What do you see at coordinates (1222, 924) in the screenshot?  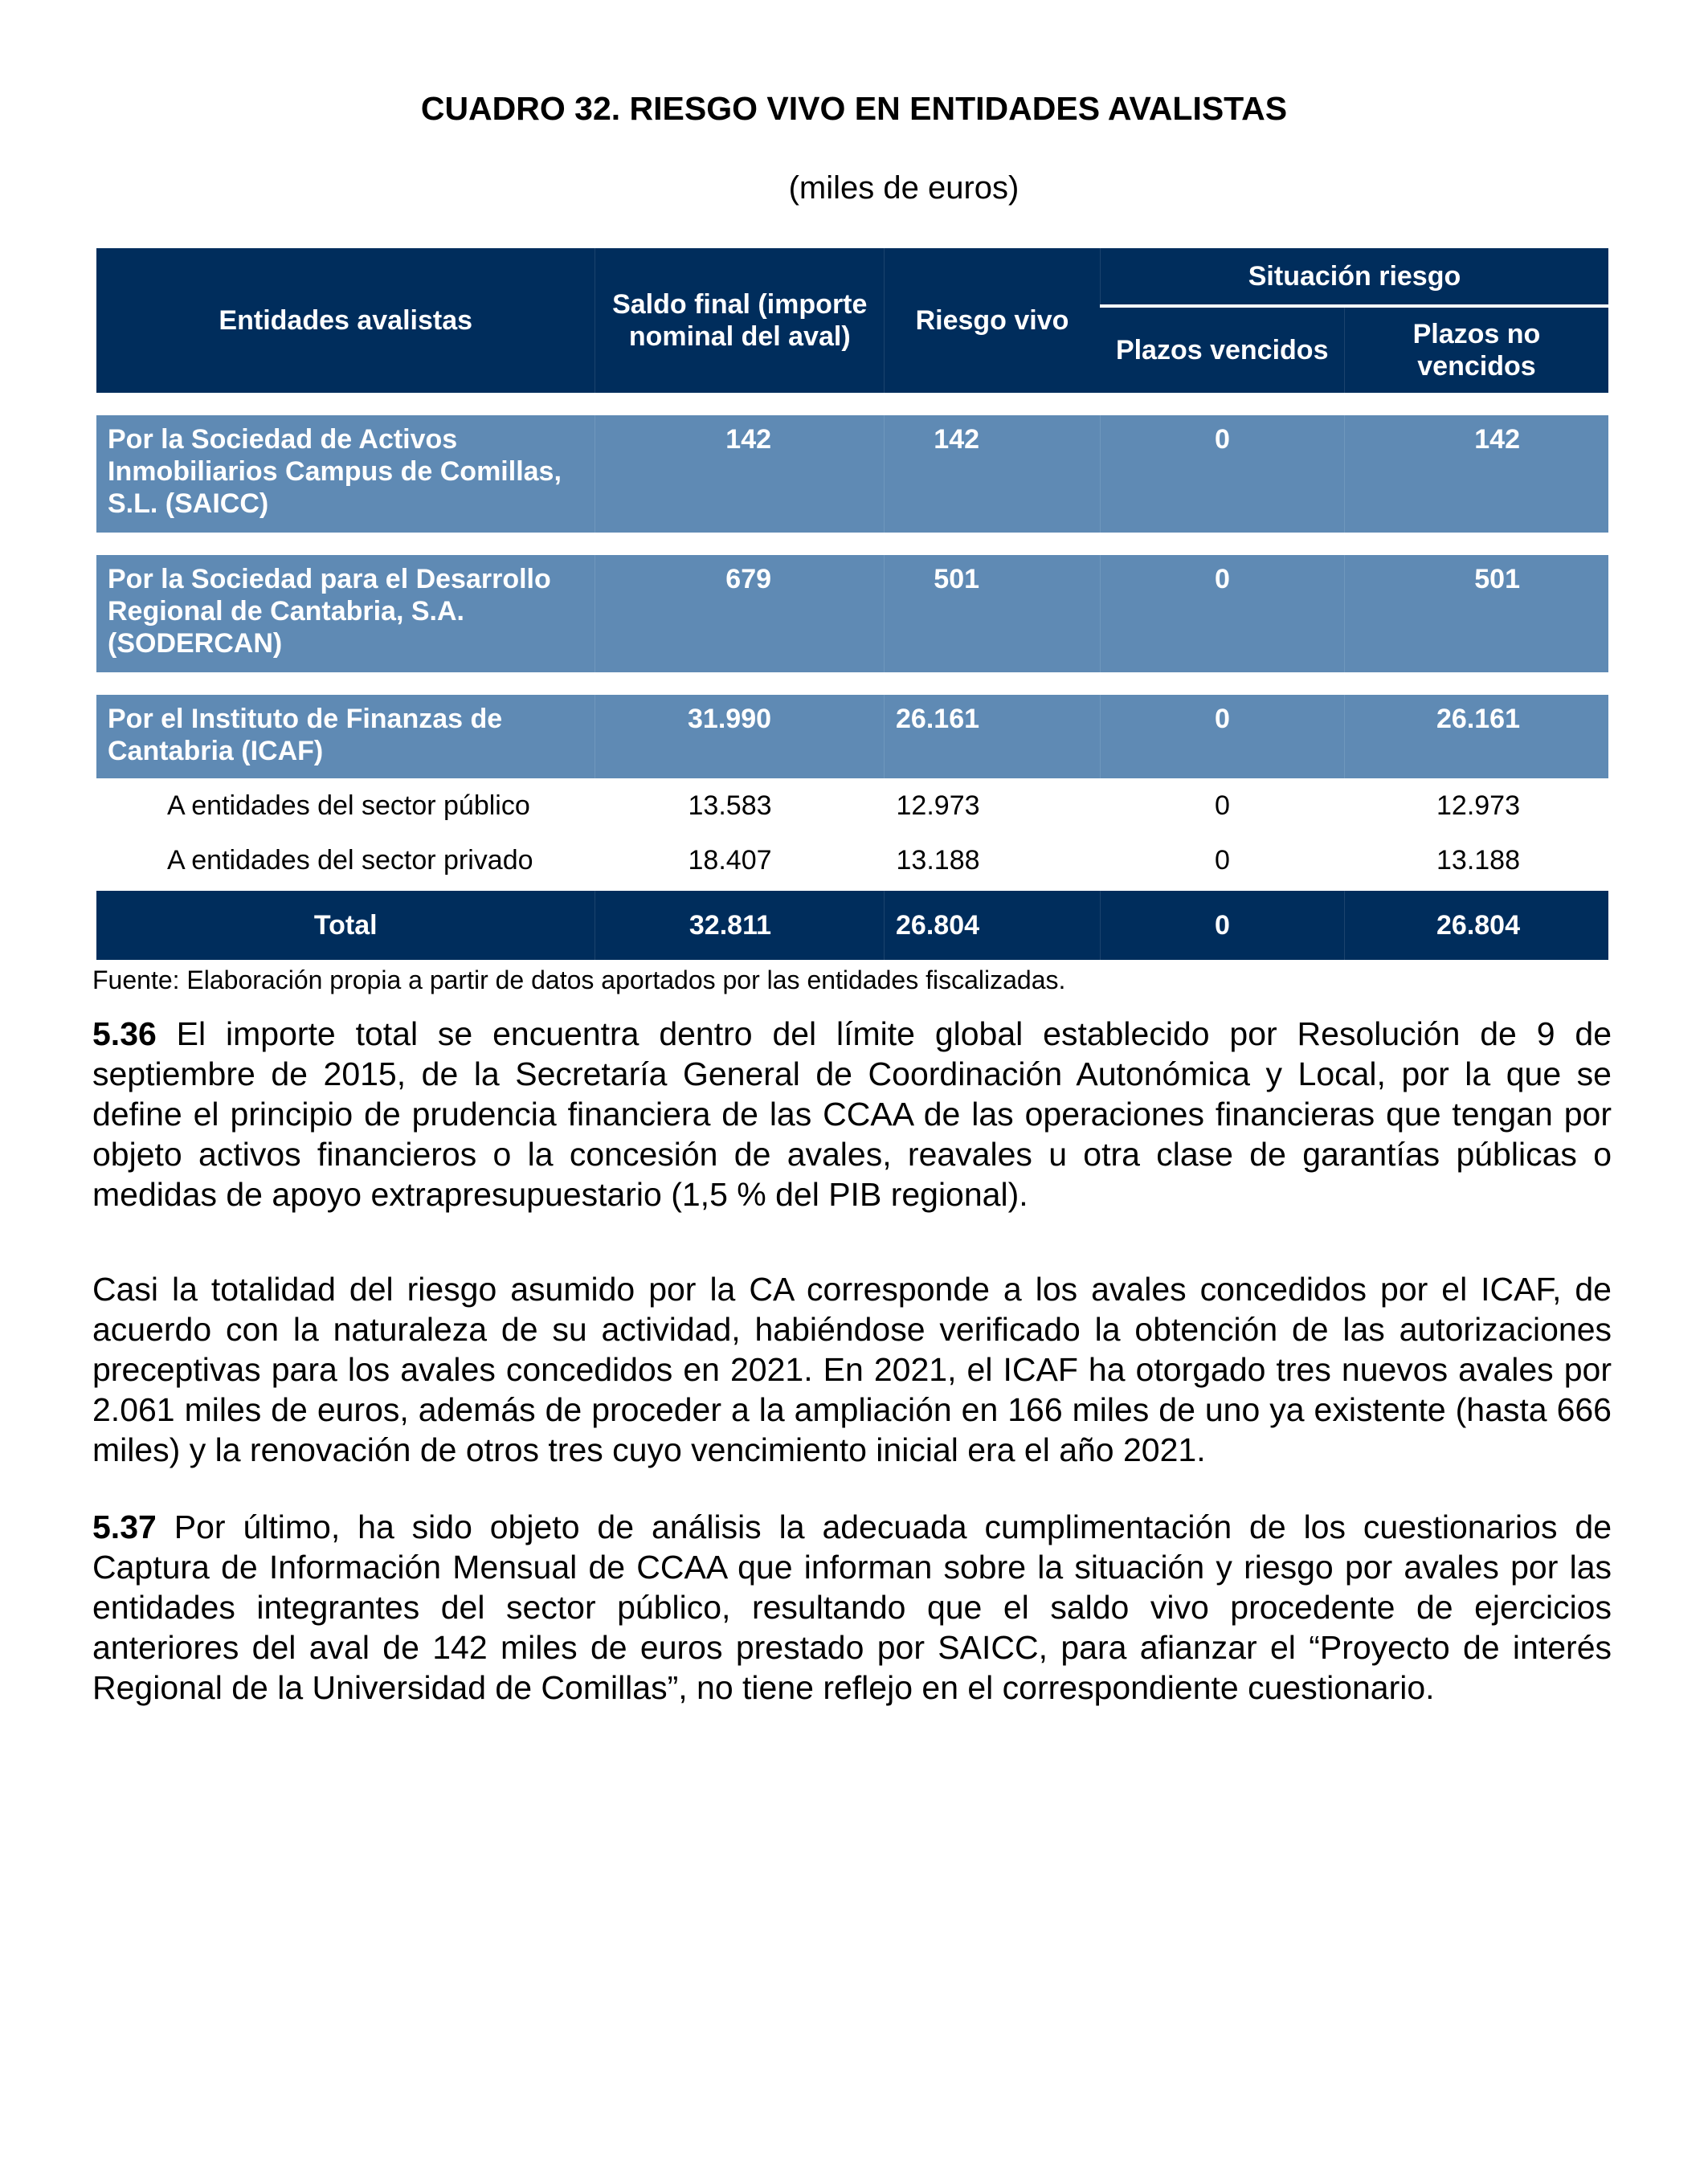 I see `total-vencidos: 0` at bounding box center [1222, 924].